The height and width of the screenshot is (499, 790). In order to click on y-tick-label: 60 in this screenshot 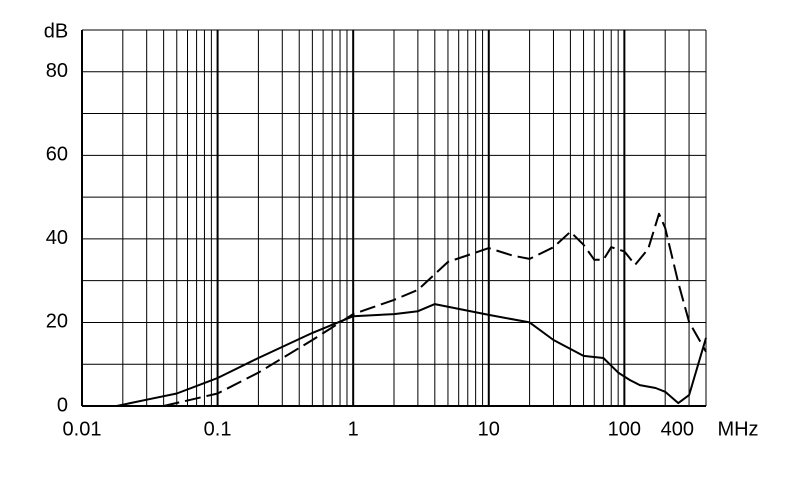, I will do `click(57, 155)`.